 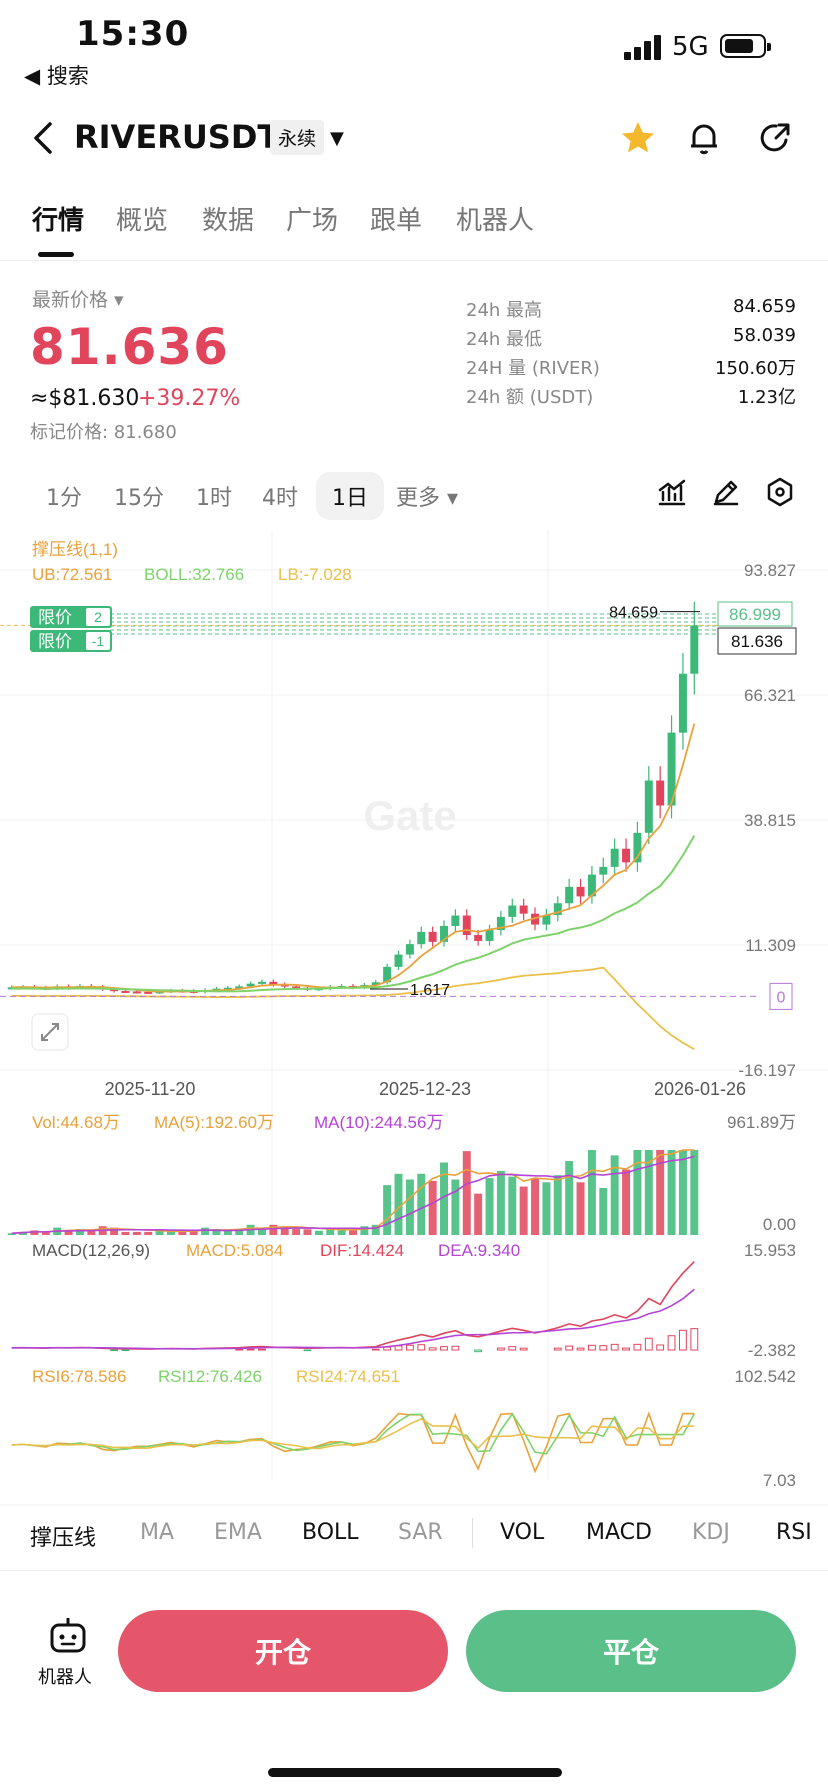 What do you see at coordinates (619, 1532) in the screenshot?
I see `indicator-macd: MACD` at bounding box center [619, 1532].